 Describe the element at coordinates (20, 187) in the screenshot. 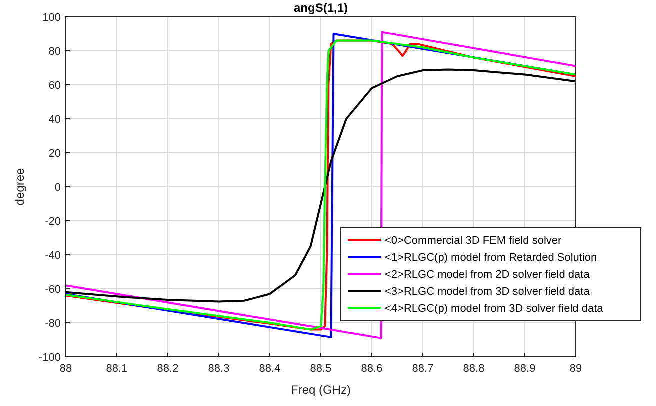

I see `y-axis-title: degree` at that location.